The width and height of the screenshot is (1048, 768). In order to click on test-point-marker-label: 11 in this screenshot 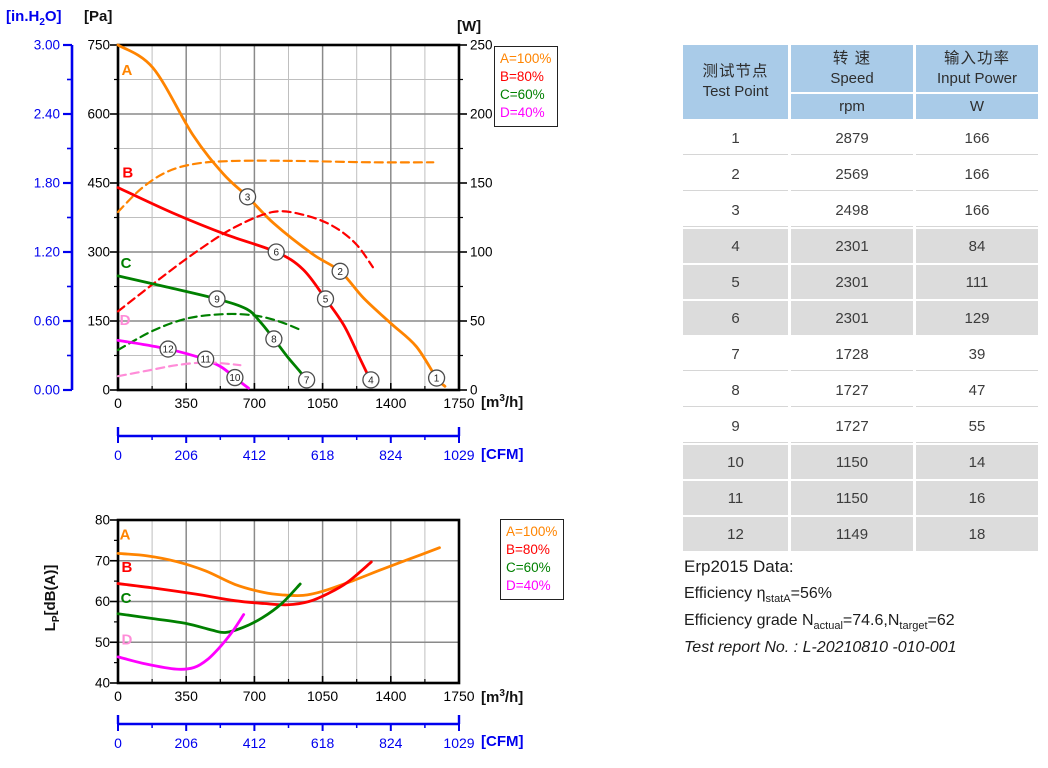, I will do `click(205, 360)`.